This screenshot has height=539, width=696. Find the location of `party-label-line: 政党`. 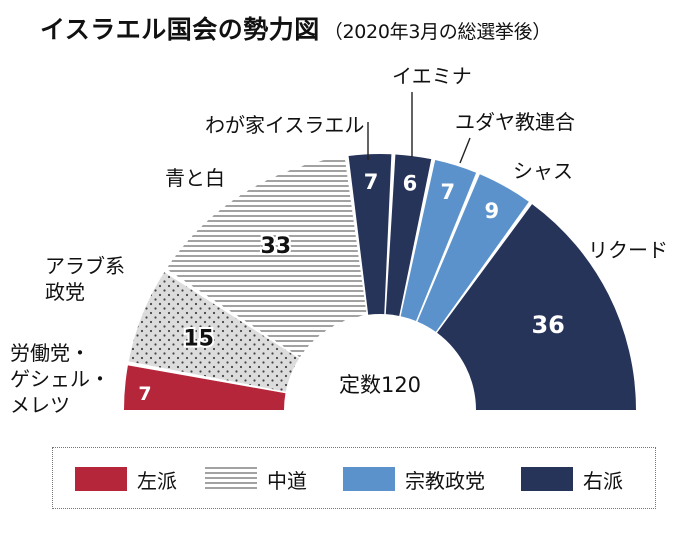

party-label-line: 政党 is located at coordinates (65, 292).